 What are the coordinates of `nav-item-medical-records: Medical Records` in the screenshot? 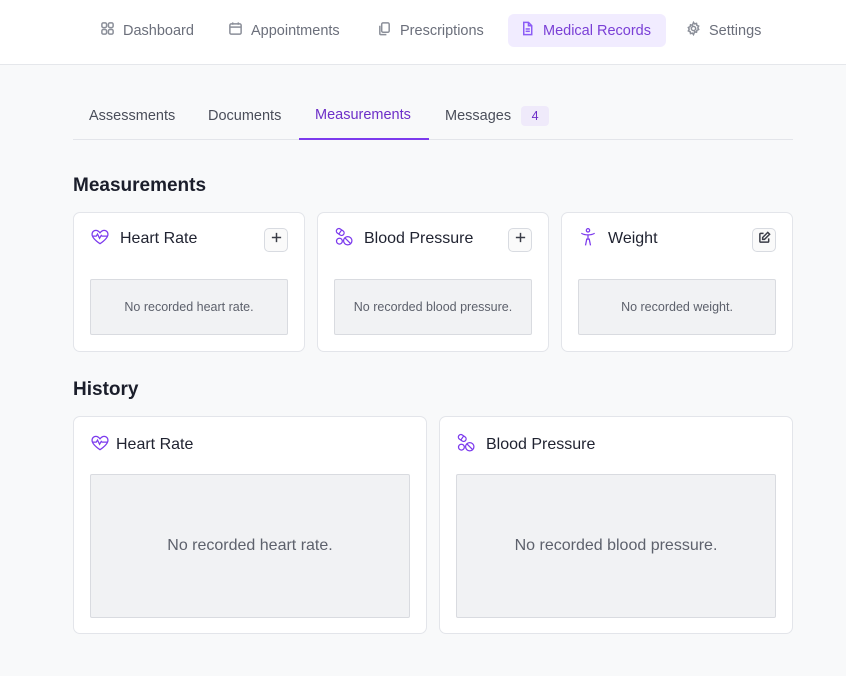 It's located at (587, 30).